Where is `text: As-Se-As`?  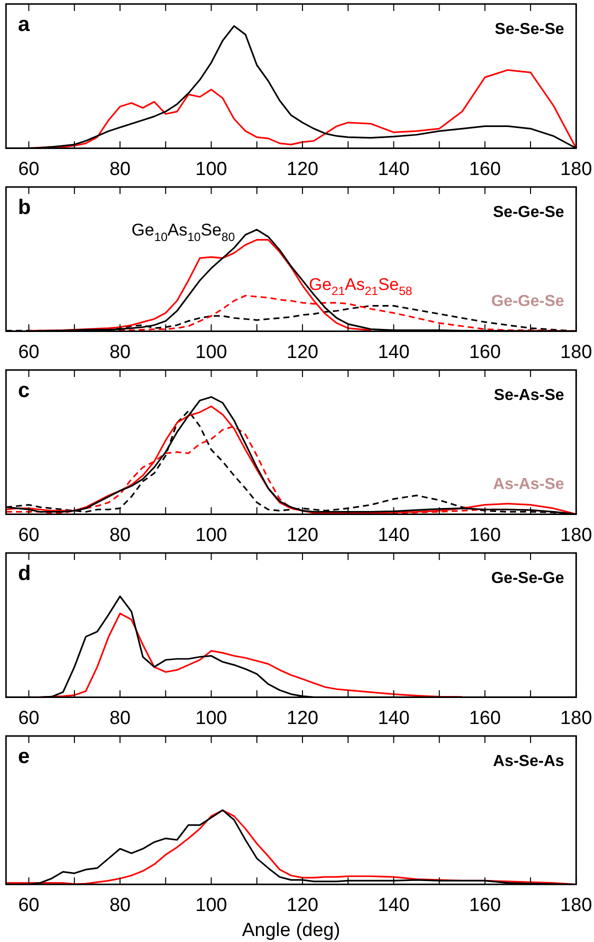 text: As-Se-As is located at coordinates (528, 761).